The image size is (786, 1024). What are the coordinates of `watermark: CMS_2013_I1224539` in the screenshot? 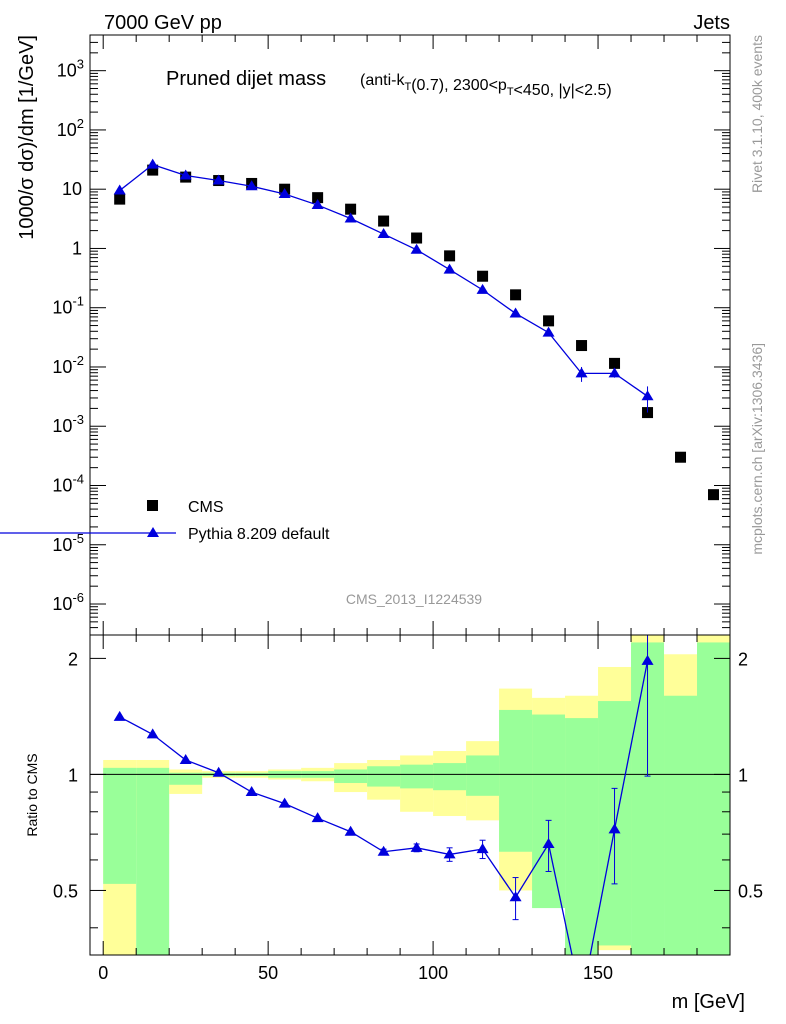 It's located at (414, 599).